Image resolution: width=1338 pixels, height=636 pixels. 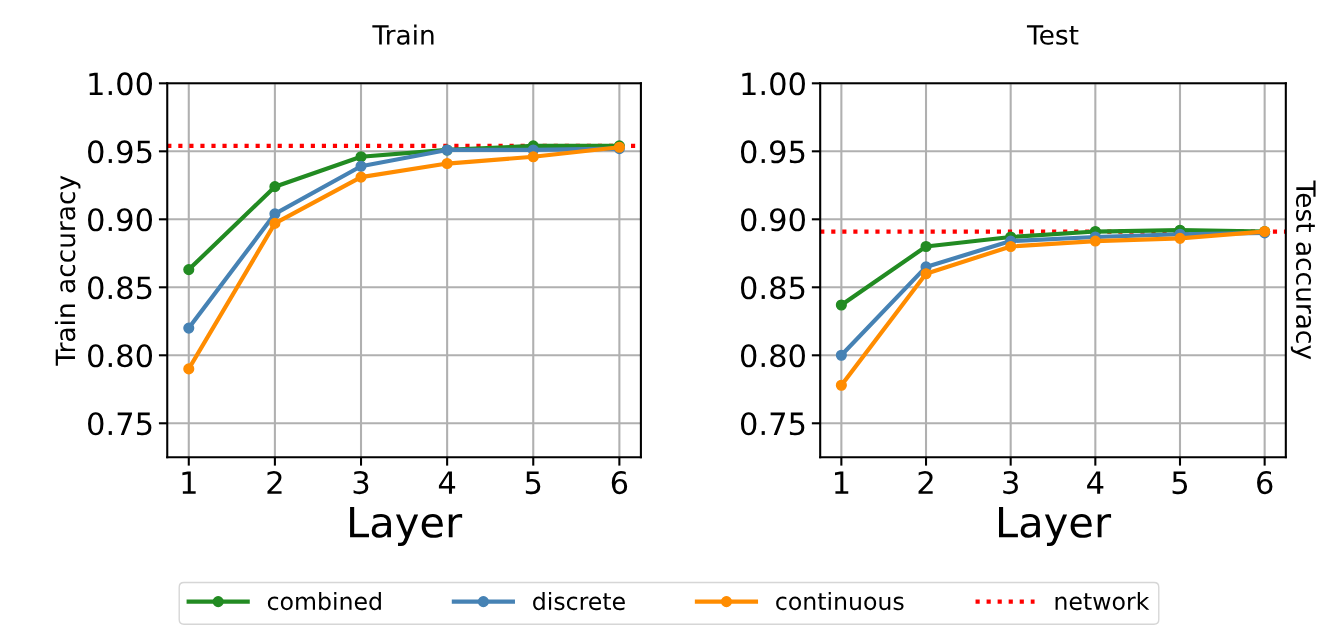 I want to click on legend-label: combined, so click(x=324, y=601).